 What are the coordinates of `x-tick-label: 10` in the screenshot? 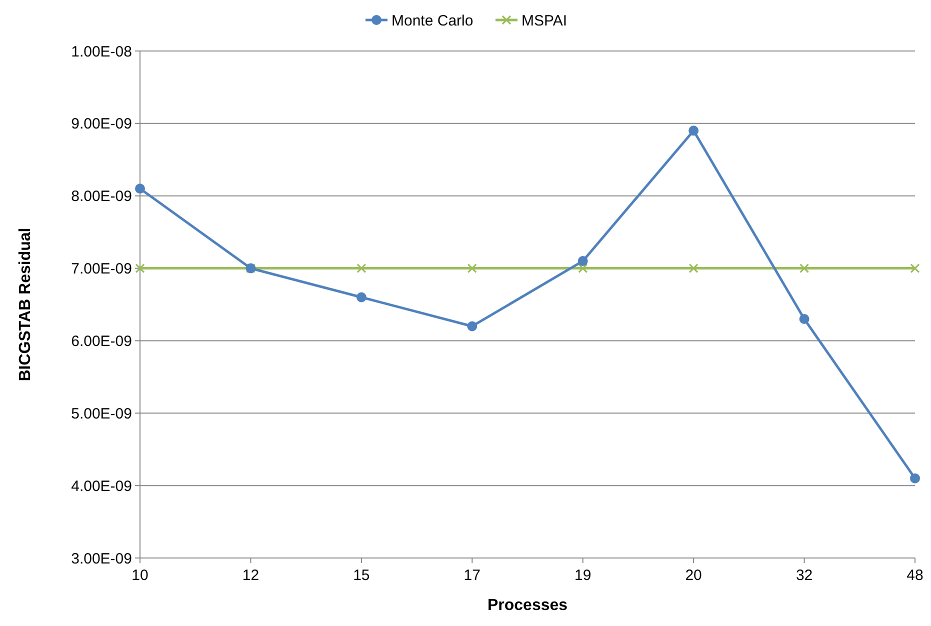 It's located at (140, 575).